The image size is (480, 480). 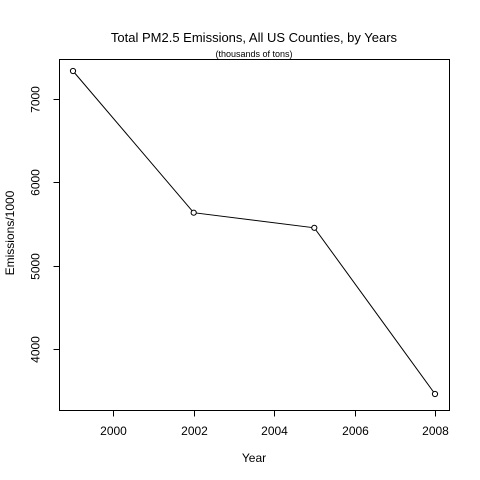 I want to click on x-axis-label: Year, so click(x=254, y=458).